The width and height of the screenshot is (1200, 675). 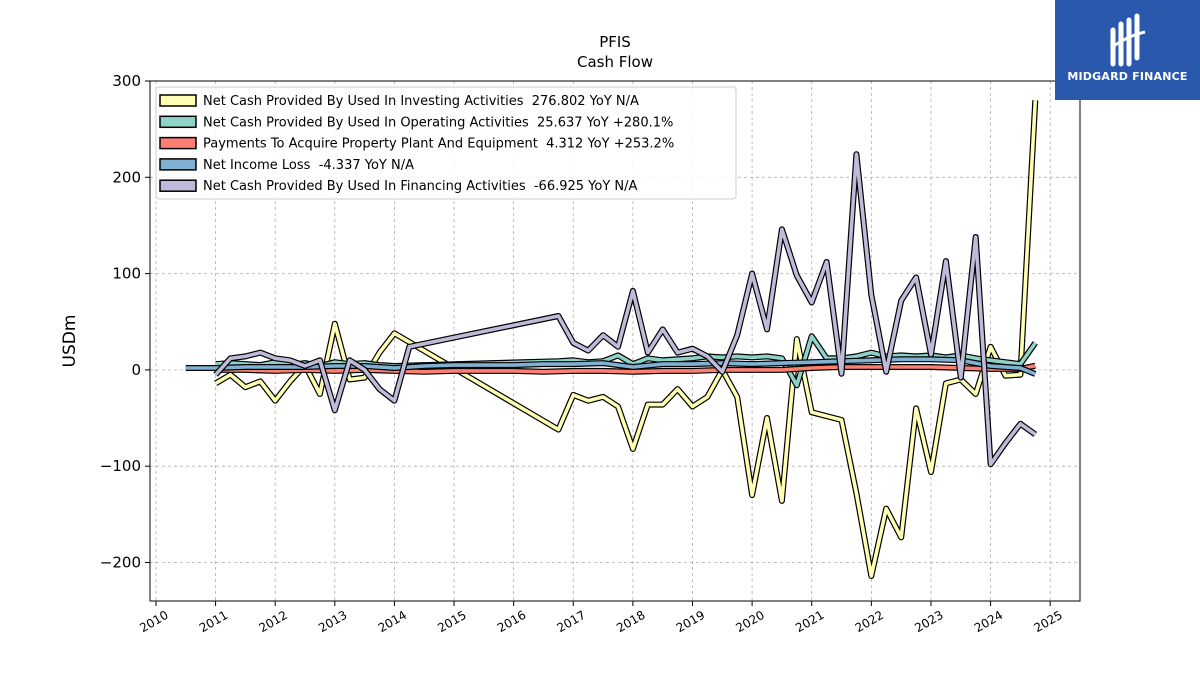 I want to click on y-tick-label: 300, so click(x=126, y=81).